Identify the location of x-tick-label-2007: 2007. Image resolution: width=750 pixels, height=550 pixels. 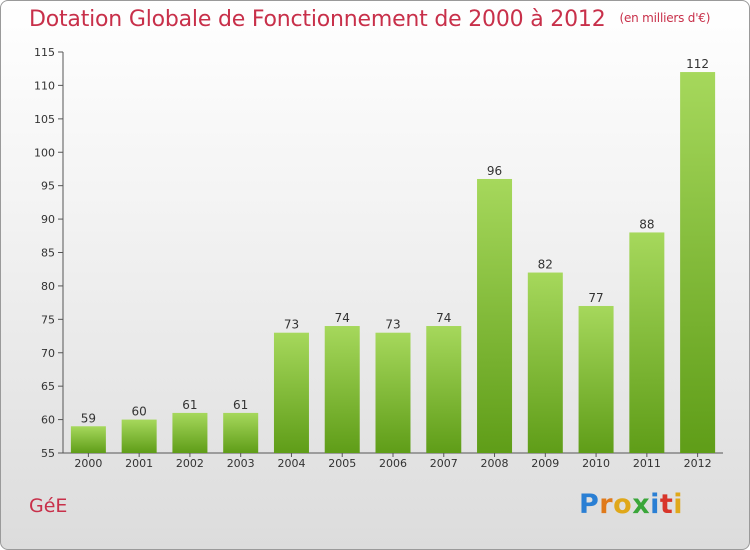
(444, 463).